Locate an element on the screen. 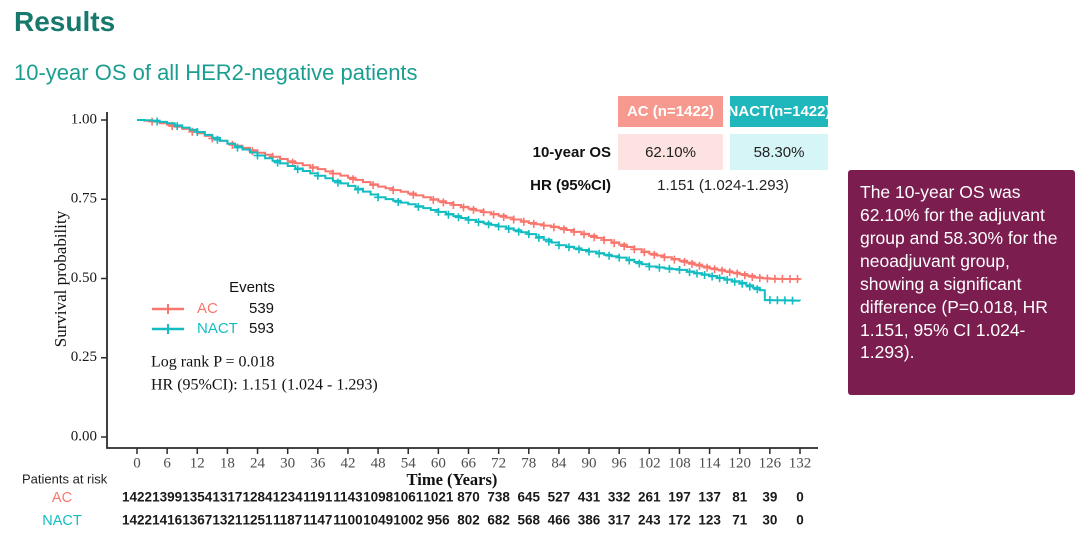  risk-count-ac: 1354 is located at coordinates (197, 497).